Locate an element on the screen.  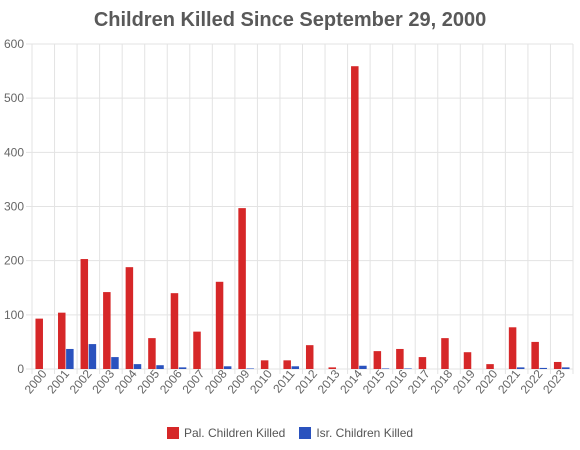
bar-isr-2009 is located at coordinates (250, 368).